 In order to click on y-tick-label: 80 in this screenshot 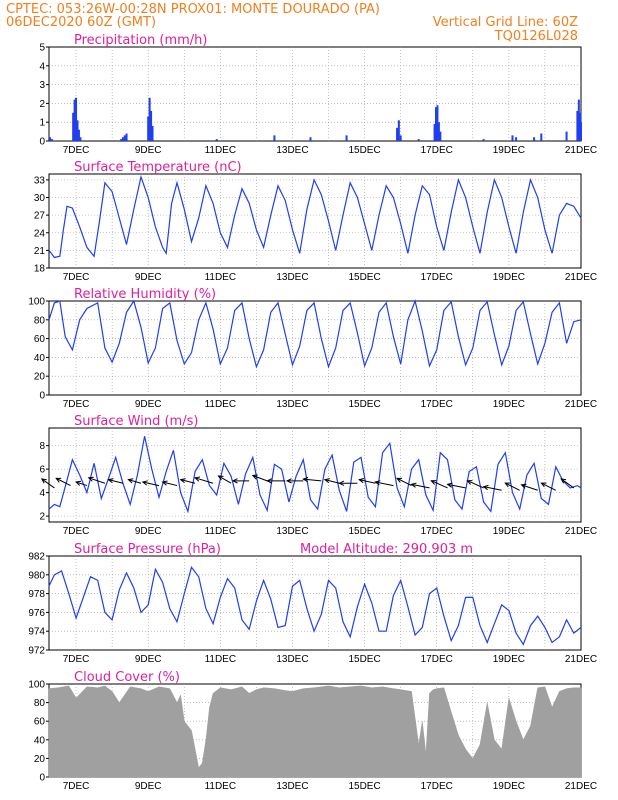, I will do `click(40, 703)`.